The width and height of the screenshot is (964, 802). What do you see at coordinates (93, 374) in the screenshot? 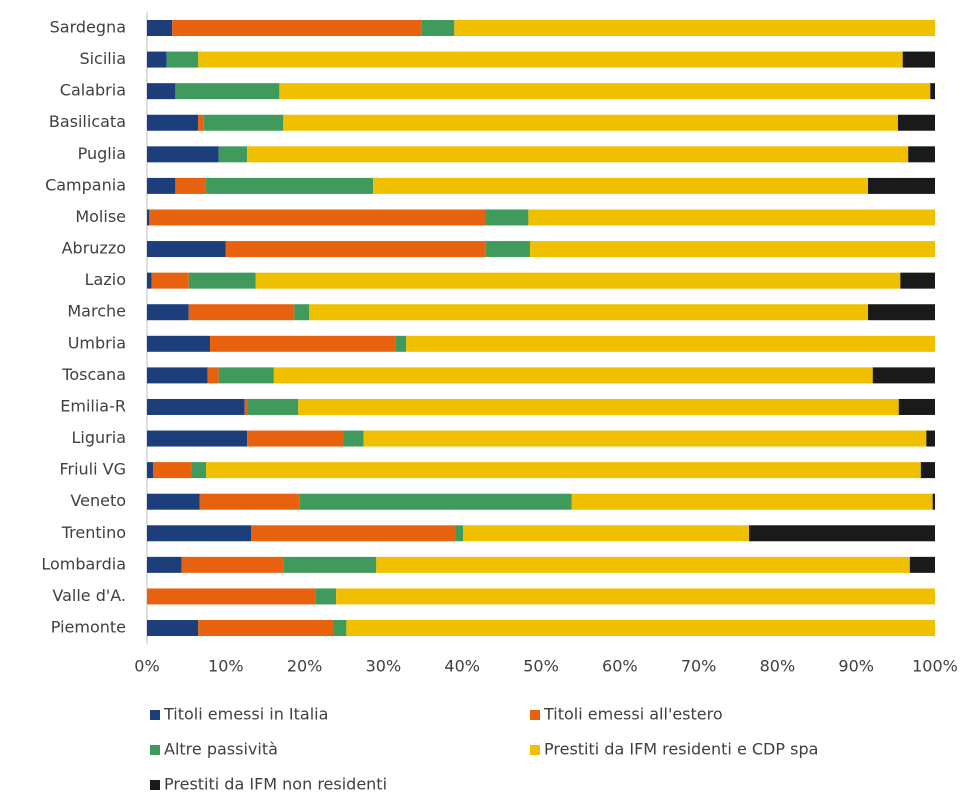
I see `y-tick-label: Toscana` at bounding box center [93, 374].